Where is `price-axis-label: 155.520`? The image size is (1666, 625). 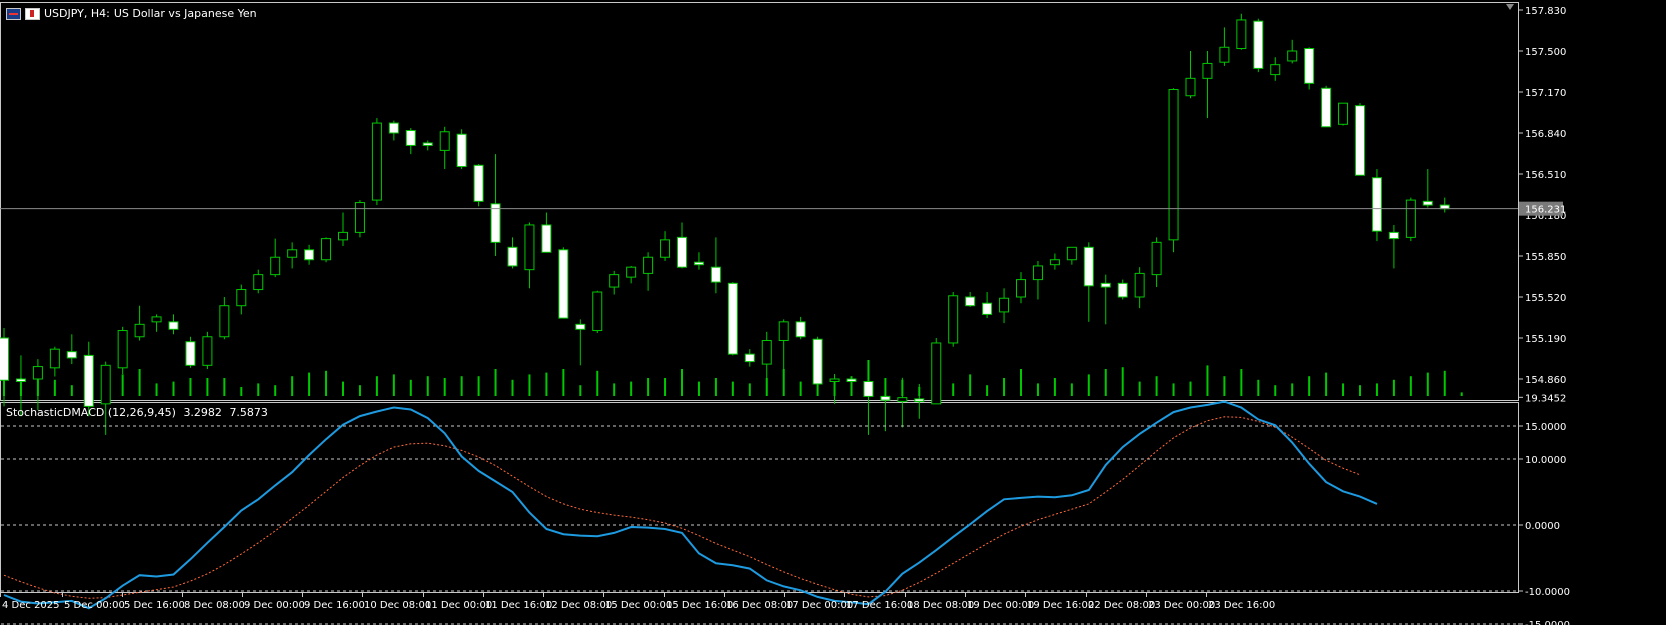 price-axis-label: 155.520 is located at coordinates (1545, 298).